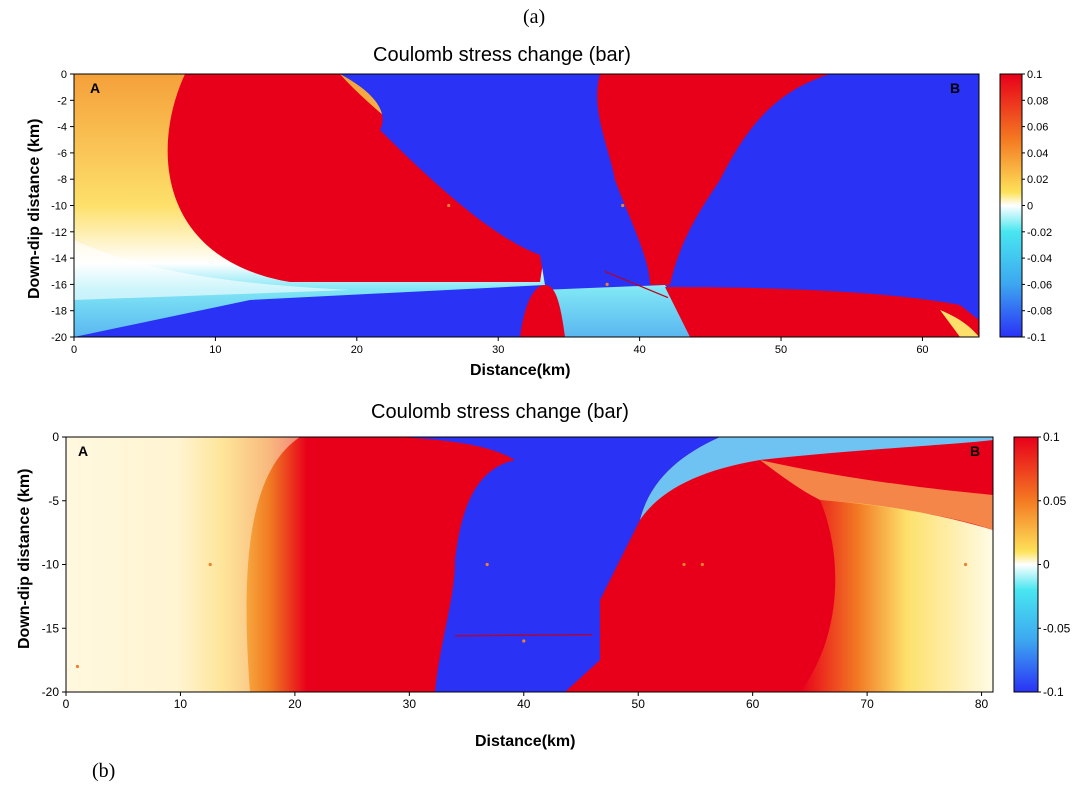 This screenshot has height=789, width=1075. Describe the element at coordinates (520, 370) in the screenshot. I see `chart-a-xlabel: Distance(km)` at that location.